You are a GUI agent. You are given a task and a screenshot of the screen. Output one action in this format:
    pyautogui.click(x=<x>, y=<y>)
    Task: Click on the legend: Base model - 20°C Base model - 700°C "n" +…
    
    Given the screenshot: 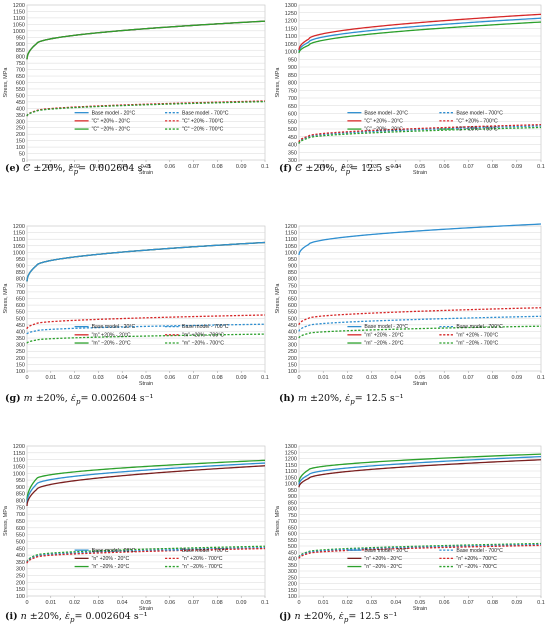 What is the action you would take?
    pyautogui.click(x=425, y=559)
    